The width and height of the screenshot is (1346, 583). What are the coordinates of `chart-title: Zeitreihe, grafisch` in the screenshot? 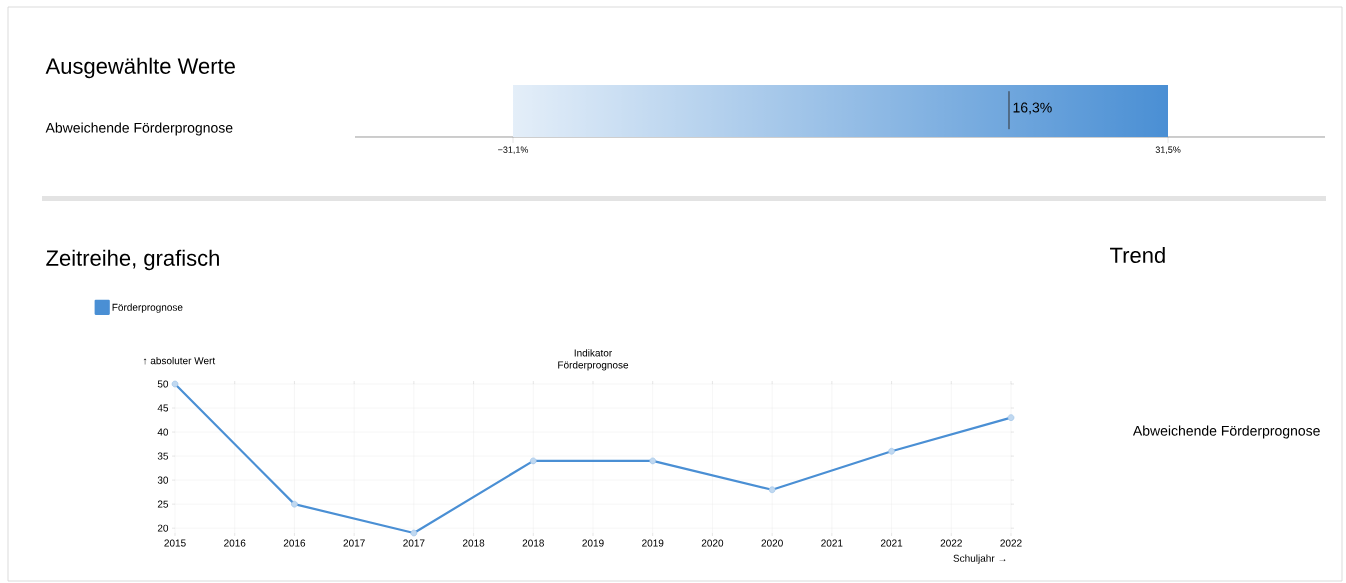 It's located at (132, 260).